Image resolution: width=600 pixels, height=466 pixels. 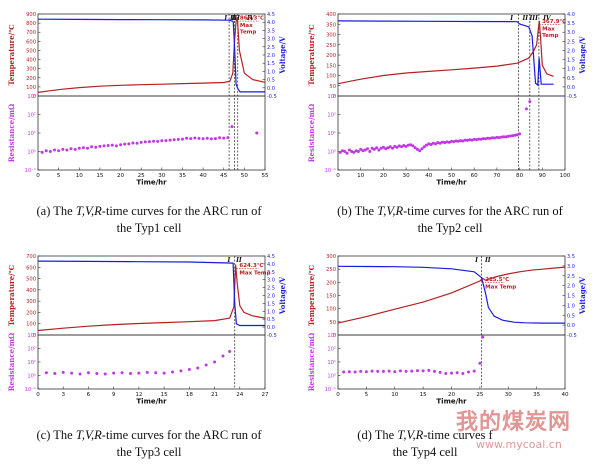 What do you see at coordinates (367, 395) in the screenshot?
I see `x-tick-label: 5` at bounding box center [367, 395].